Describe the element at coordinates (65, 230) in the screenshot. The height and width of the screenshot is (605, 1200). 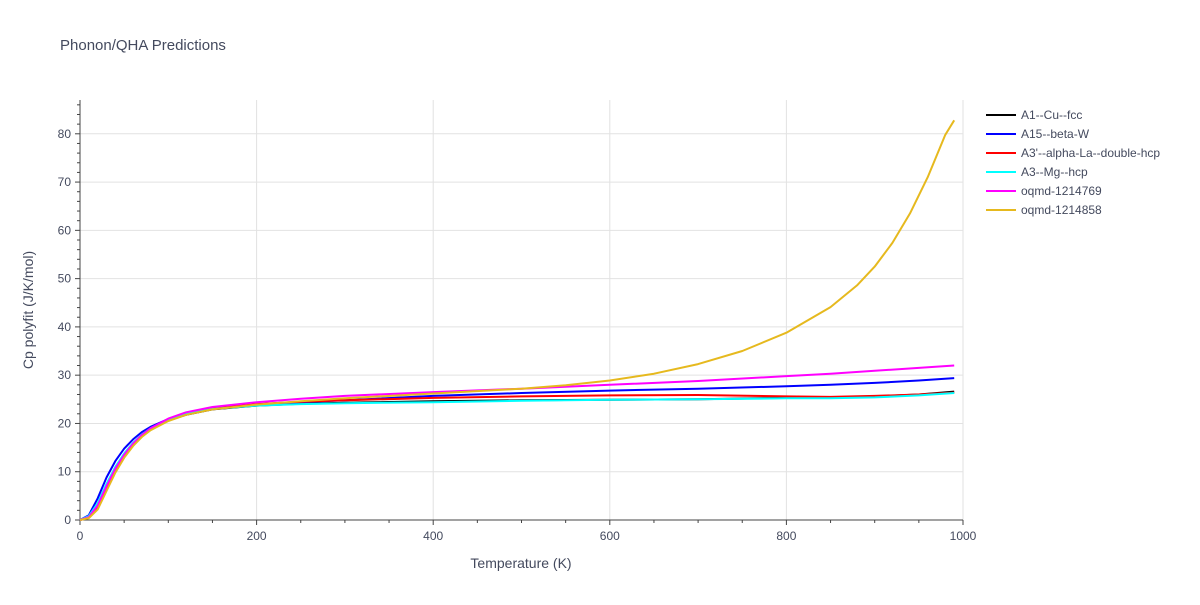
I see `y-tick-label: 60` at that location.